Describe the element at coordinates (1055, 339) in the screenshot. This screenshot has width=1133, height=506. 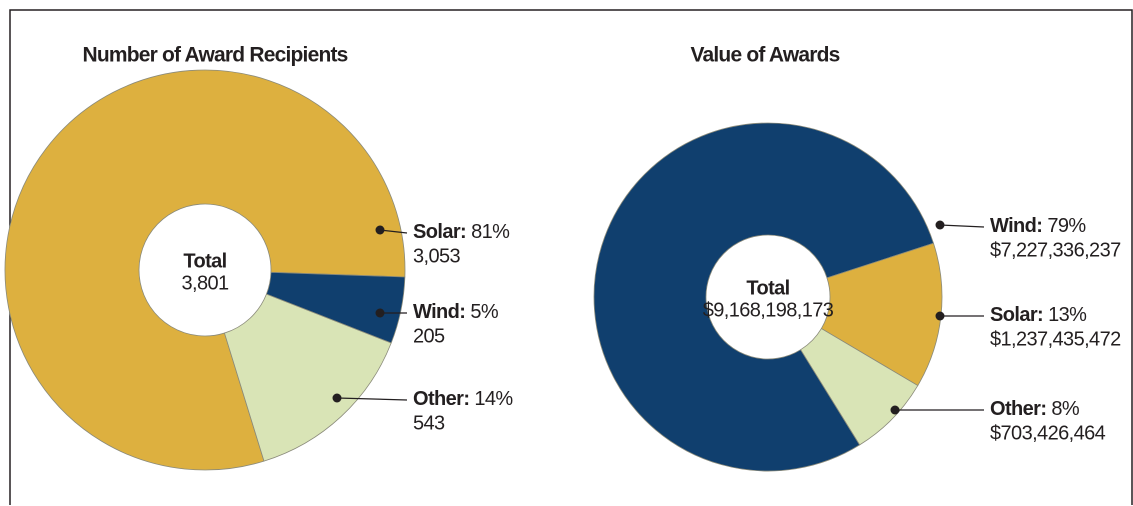
I see `slice-value: $1,237,435,472` at that location.